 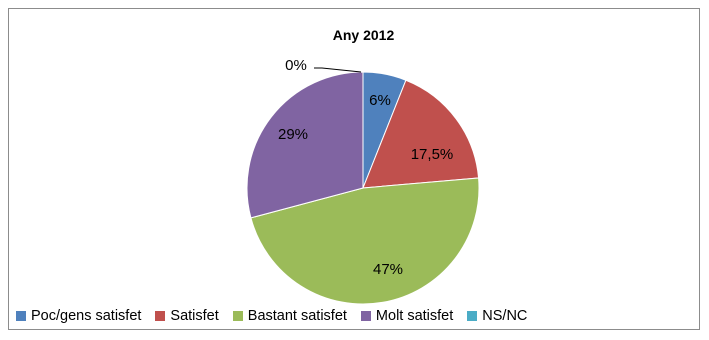 I want to click on data-label-molt-satisfet: 29%, so click(x=293, y=134).